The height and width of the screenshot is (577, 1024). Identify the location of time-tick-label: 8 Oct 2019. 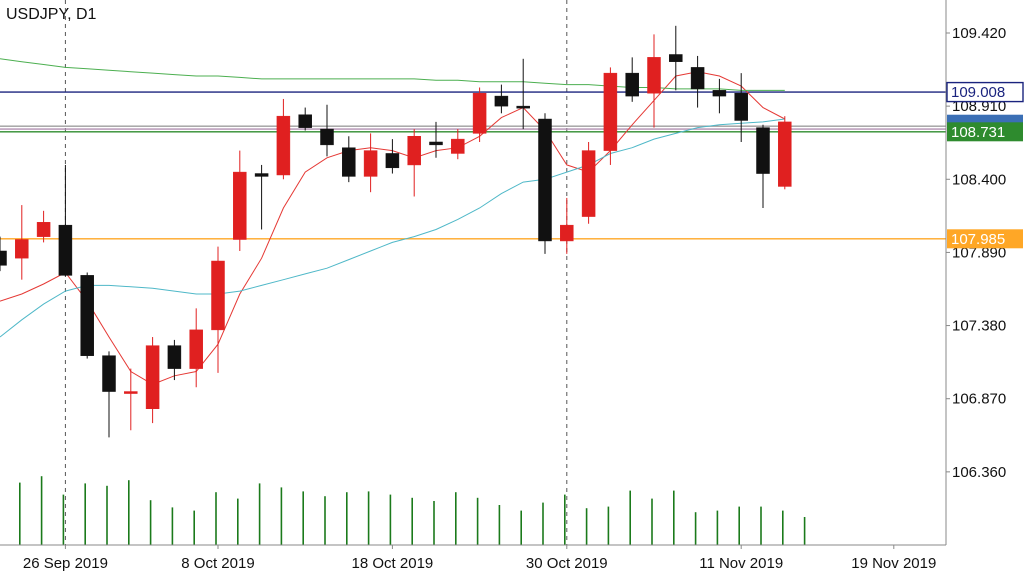
(217, 563).